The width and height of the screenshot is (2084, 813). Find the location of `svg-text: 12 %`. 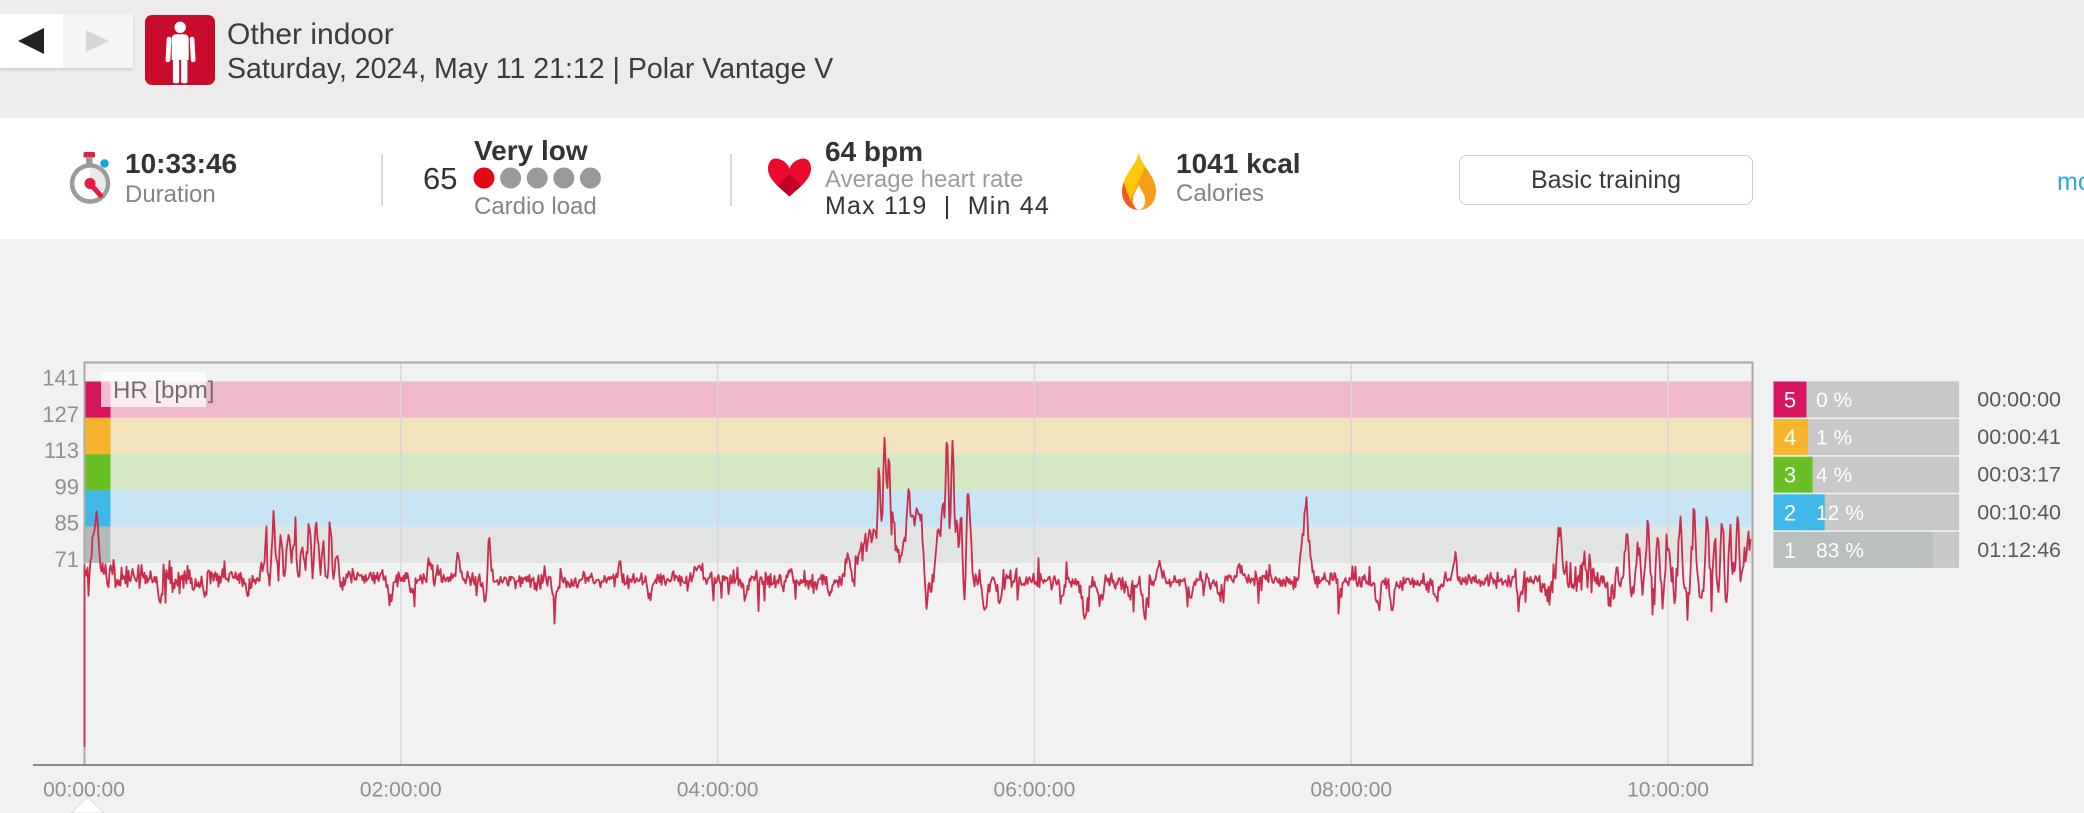

svg-text: 12 % is located at coordinates (1840, 513).